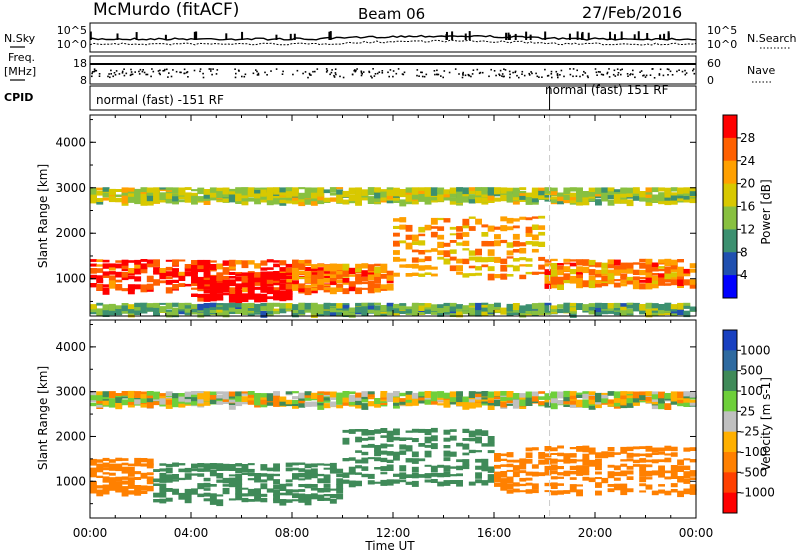 The image size is (800, 554). Describe the element at coordinates (21, 57) in the screenshot. I see `freq-label: Freq.` at that location.